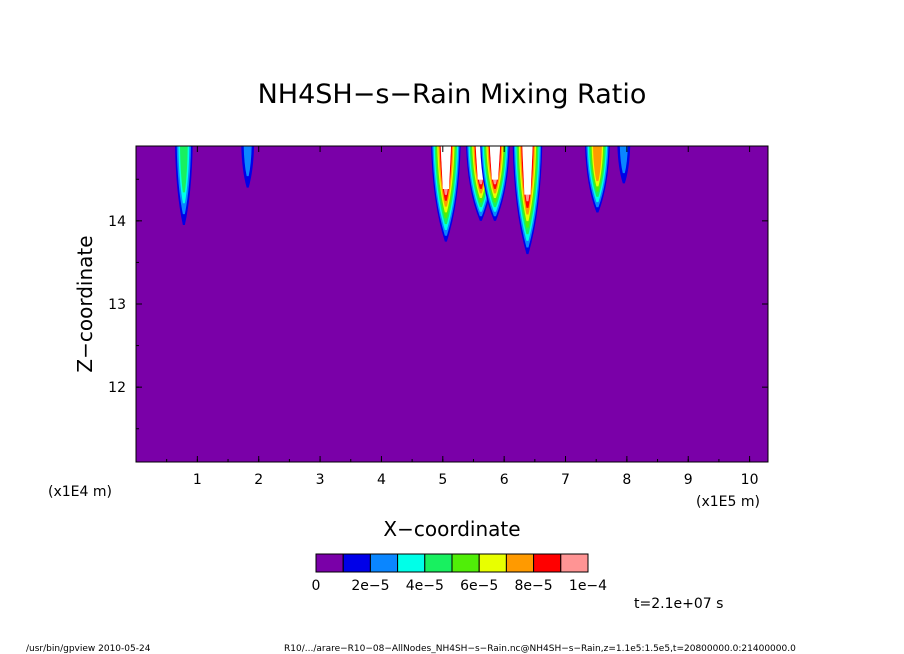 The width and height of the screenshot is (904, 654). What do you see at coordinates (197, 480) in the screenshot?
I see `x-tick-label: 1` at bounding box center [197, 480].